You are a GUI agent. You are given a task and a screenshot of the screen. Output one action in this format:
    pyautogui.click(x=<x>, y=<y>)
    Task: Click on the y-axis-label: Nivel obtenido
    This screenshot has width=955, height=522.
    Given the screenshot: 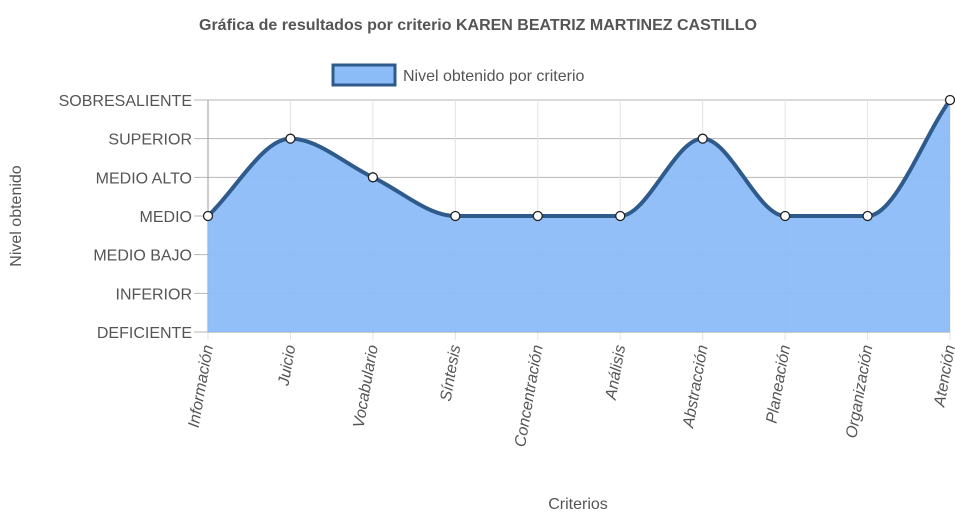 What is the action you would take?
    pyautogui.click(x=16, y=216)
    